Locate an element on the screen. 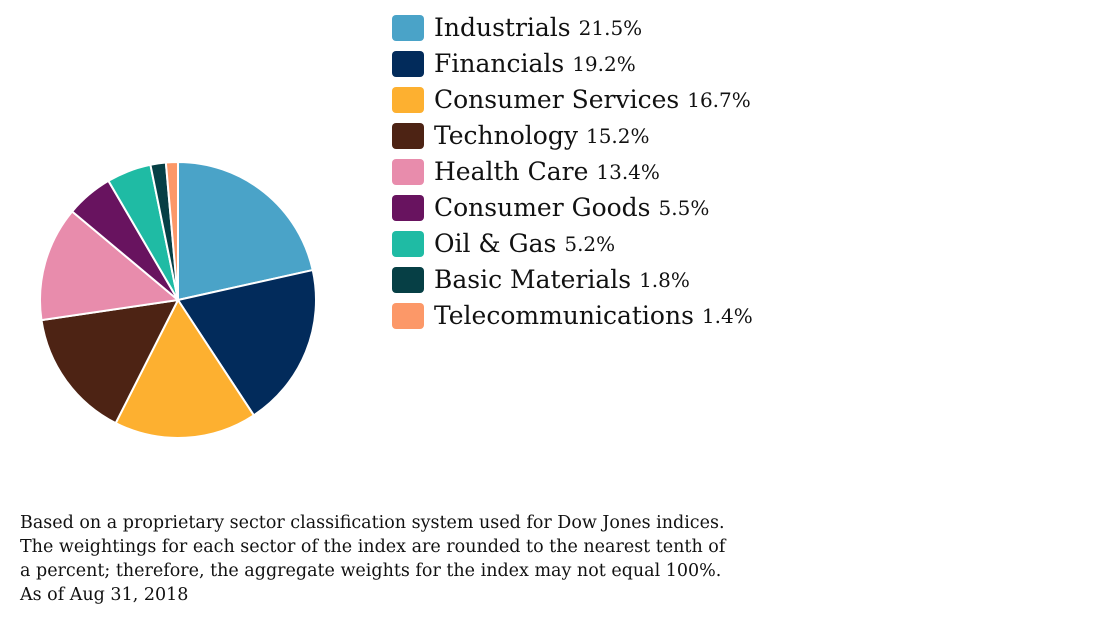 Image resolution: width=1096 pixels, height=630 pixels. pie-slice-financials is located at coordinates (247, 343).